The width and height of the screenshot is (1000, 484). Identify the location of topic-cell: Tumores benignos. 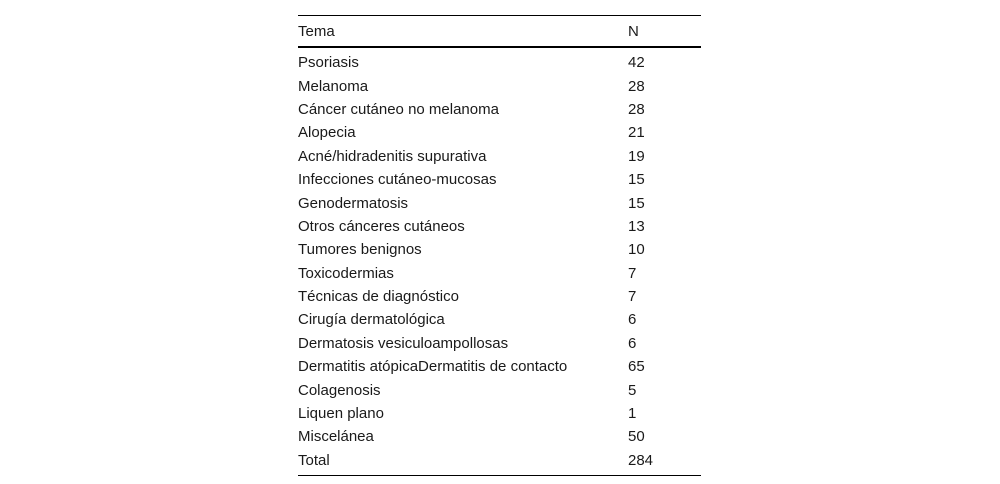
(360, 250).